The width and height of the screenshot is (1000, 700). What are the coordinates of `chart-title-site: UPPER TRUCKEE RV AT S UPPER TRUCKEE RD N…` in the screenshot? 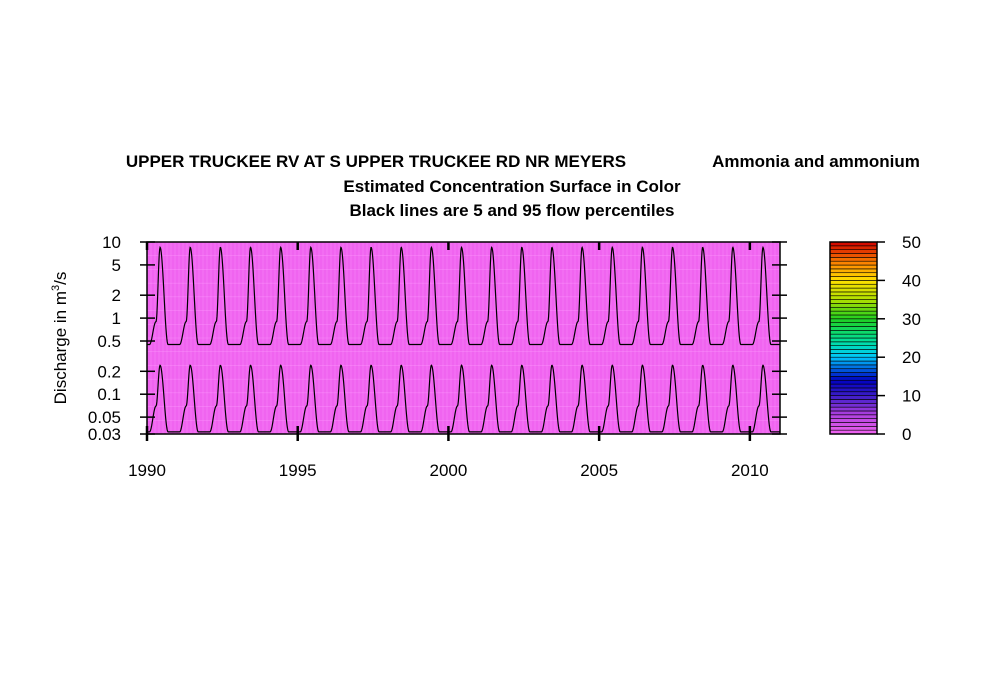 It's located at (376, 161).